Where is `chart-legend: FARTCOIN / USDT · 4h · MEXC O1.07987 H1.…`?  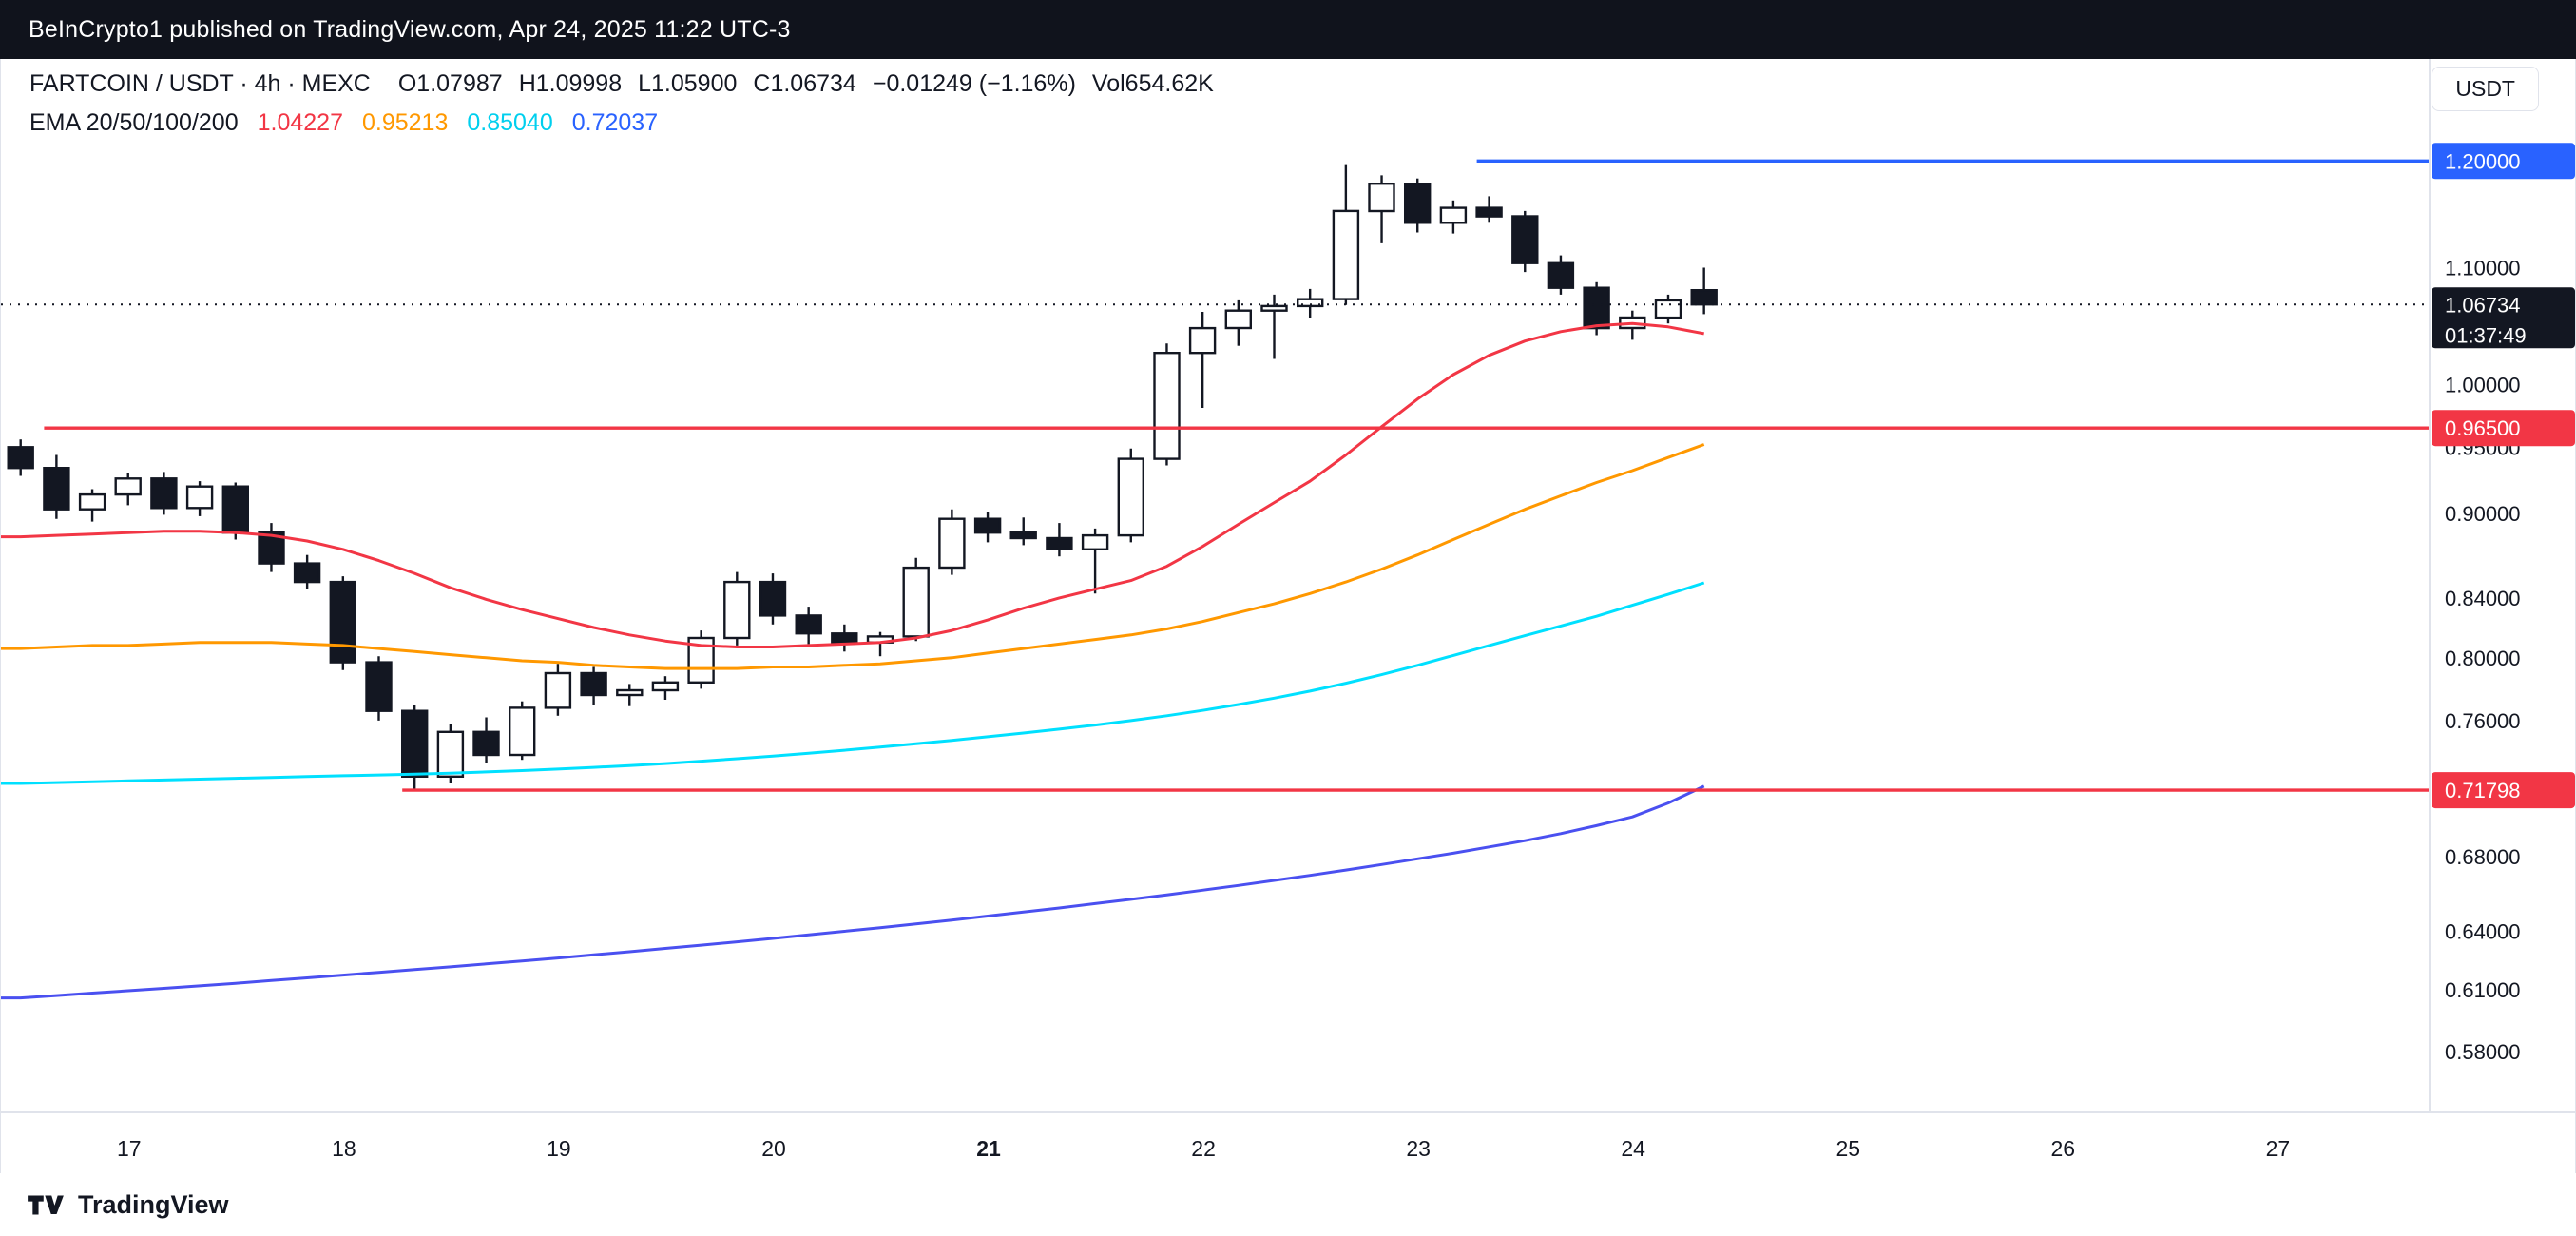
chart-legend: FARTCOIN / USDT · 4h · MEXC O1.07987 H1.… is located at coordinates (622, 104).